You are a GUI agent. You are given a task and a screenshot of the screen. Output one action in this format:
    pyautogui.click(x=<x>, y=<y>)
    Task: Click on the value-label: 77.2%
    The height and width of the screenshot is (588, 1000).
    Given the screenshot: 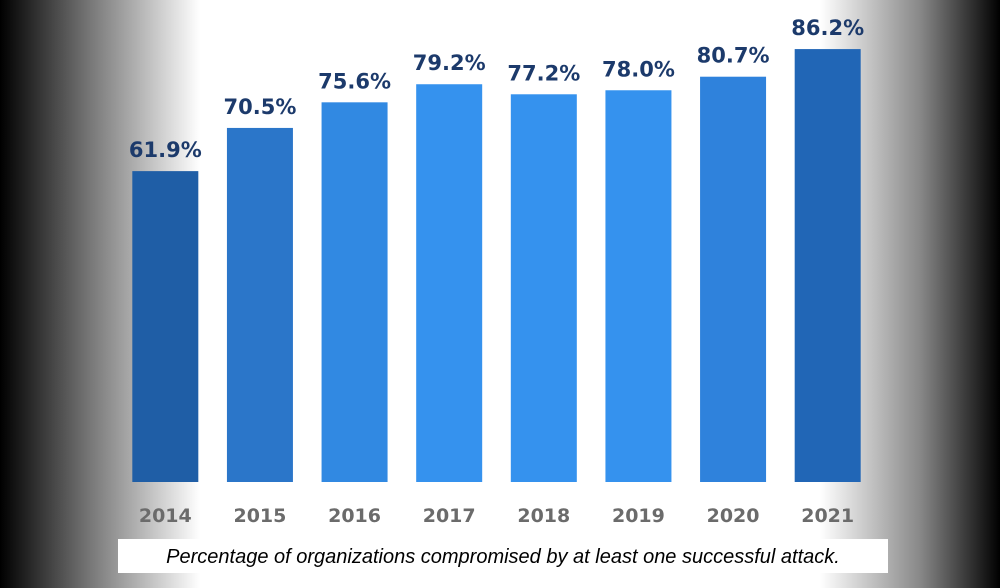 What is the action you would take?
    pyautogui.click(x=543, y=73)
    